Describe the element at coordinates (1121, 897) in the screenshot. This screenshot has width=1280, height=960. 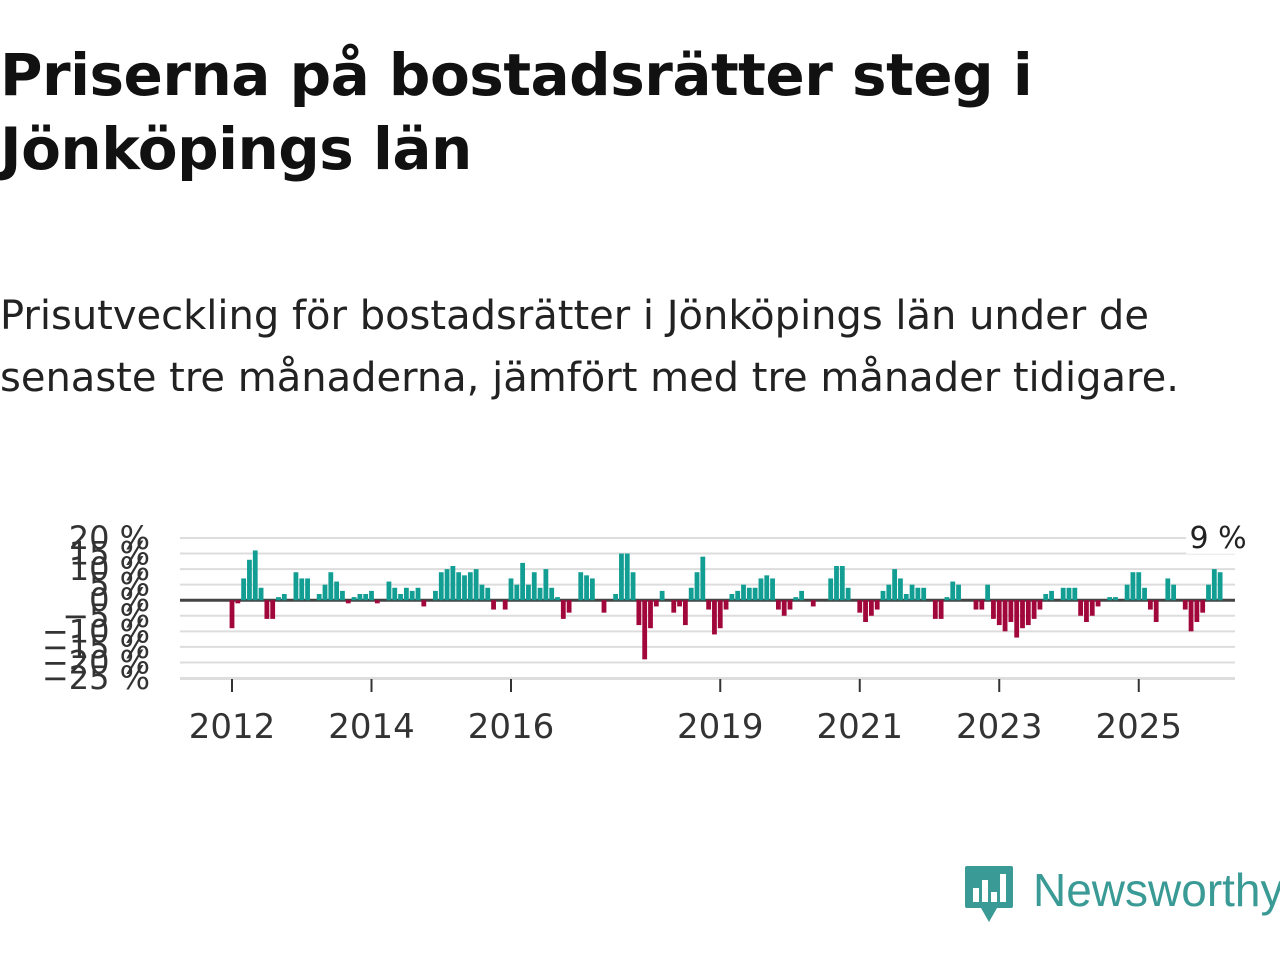
I see `newsworthy-logo: Newsworthy` at that location.